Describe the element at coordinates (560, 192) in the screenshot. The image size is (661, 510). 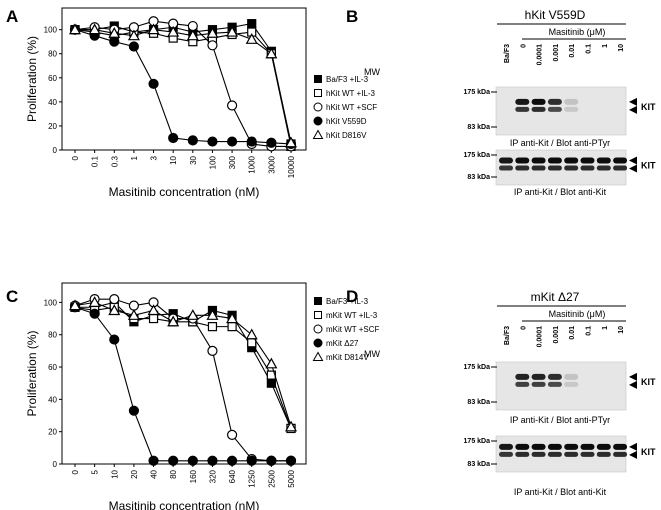
I see `gel-caption: IP anti-Kit / Blot anti-Kit` at that location.